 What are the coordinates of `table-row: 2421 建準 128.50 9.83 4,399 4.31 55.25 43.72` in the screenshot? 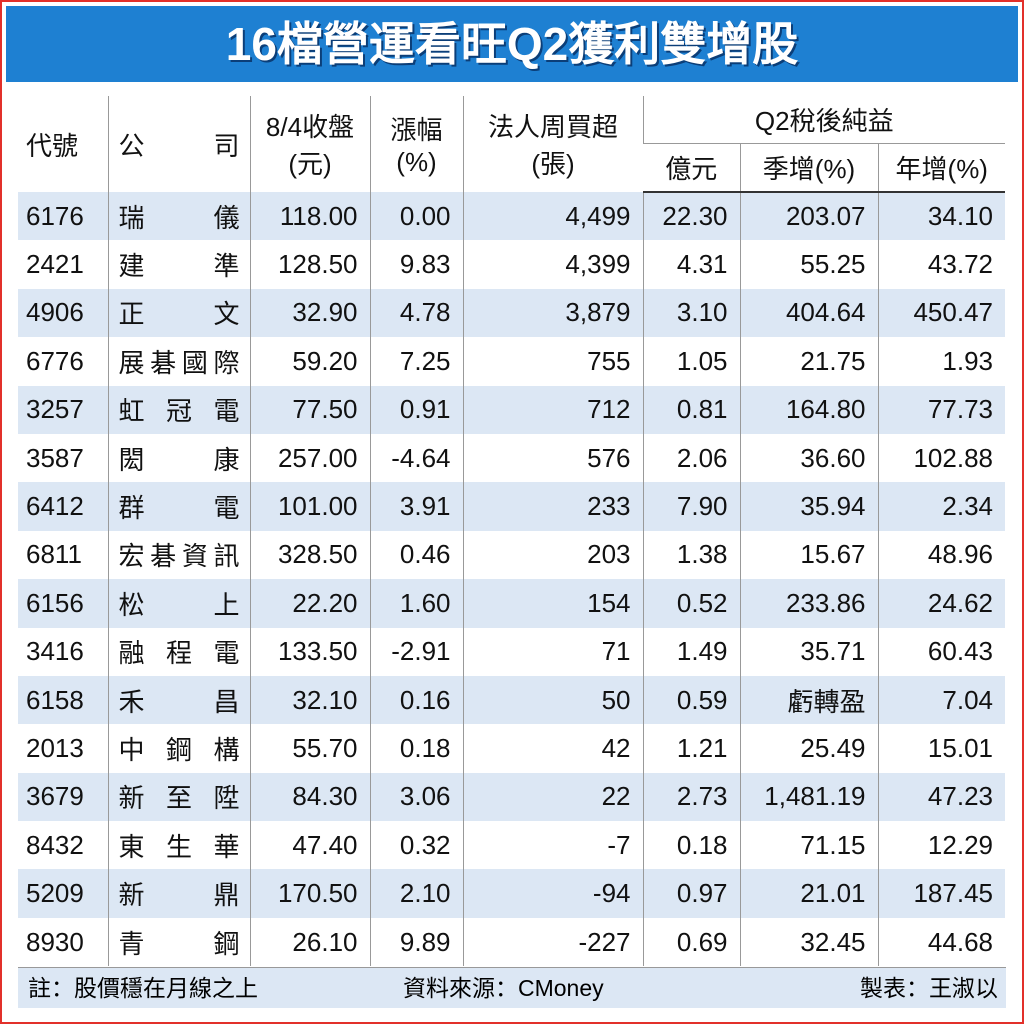 It's located at (511, 264).